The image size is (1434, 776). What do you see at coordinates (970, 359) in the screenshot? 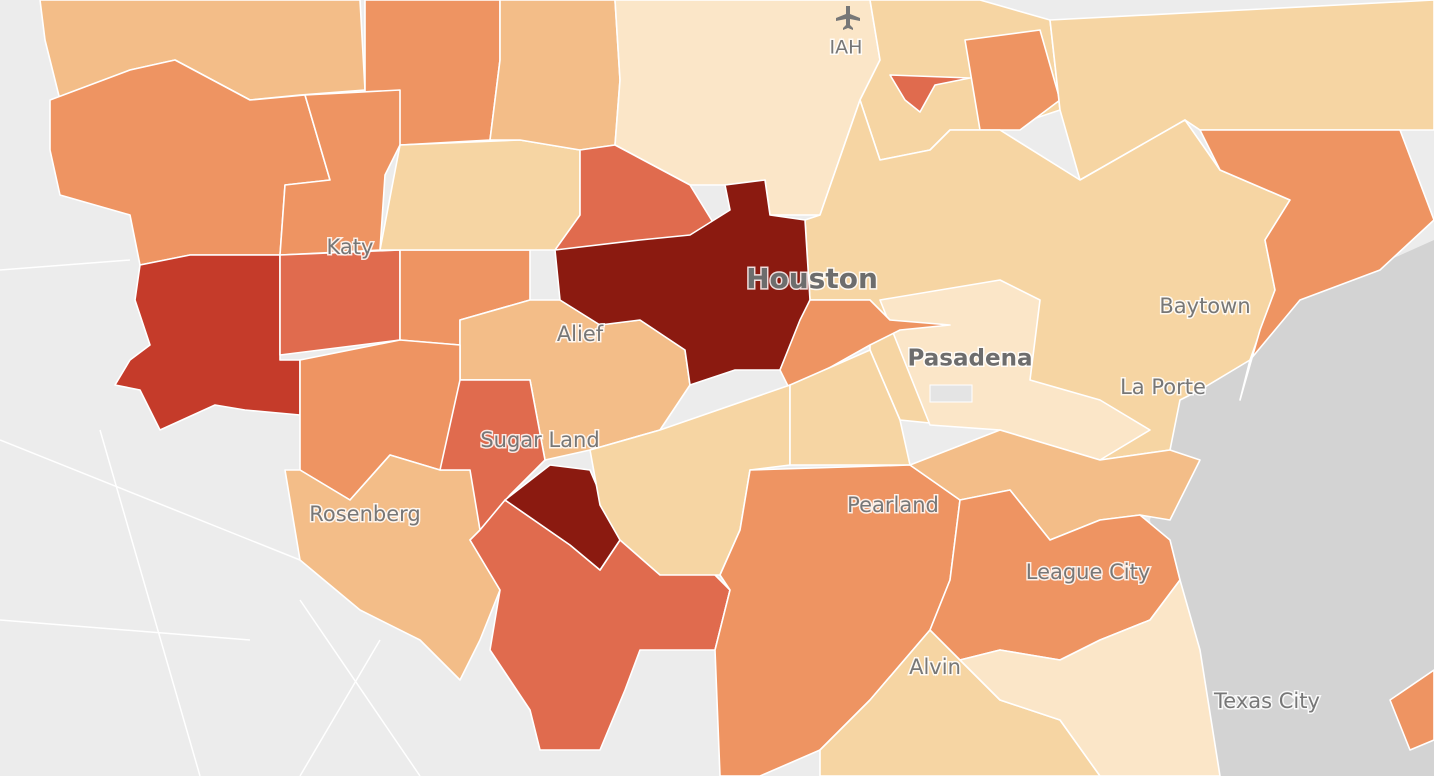
I see `place-label: Pasadena` at bounding box center [970, 359].